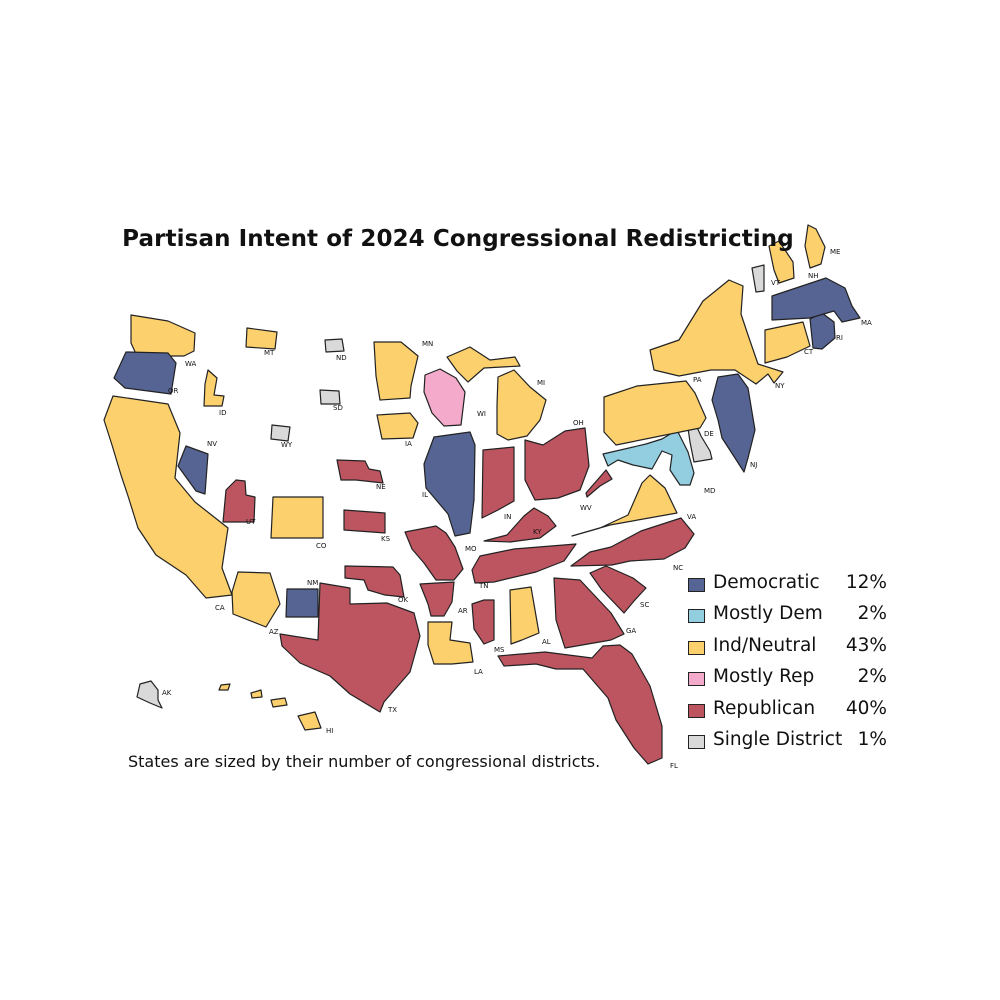 Image resolution: width=1000 pixels, height=1000 pixels. Describe the element at coordinates (655, 413) in the screenshot. I see `state-pa` at that location.